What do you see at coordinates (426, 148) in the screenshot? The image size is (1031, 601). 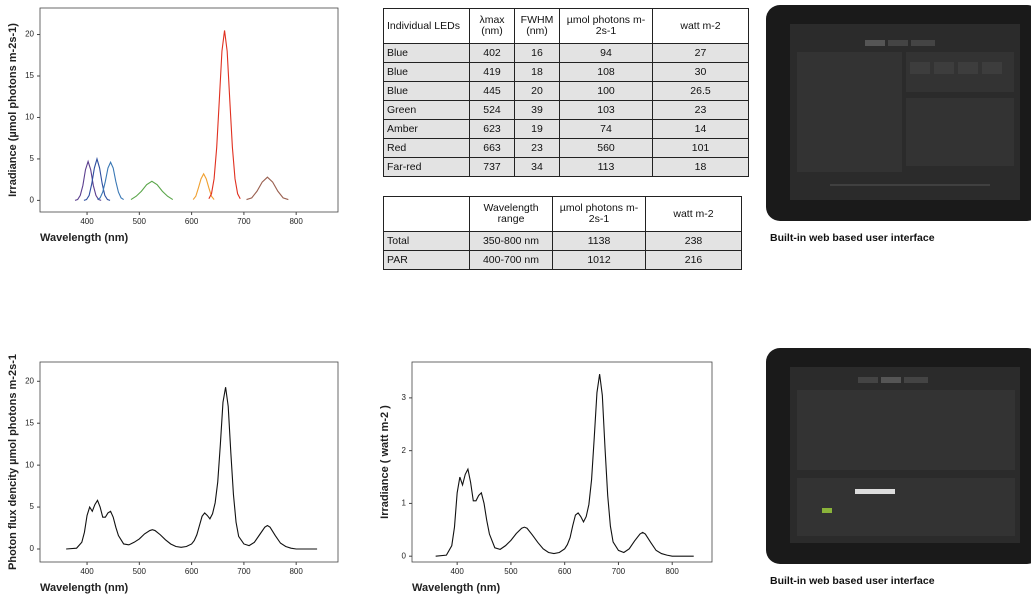 I see `cell: Red` at bounding box center [426, 148].